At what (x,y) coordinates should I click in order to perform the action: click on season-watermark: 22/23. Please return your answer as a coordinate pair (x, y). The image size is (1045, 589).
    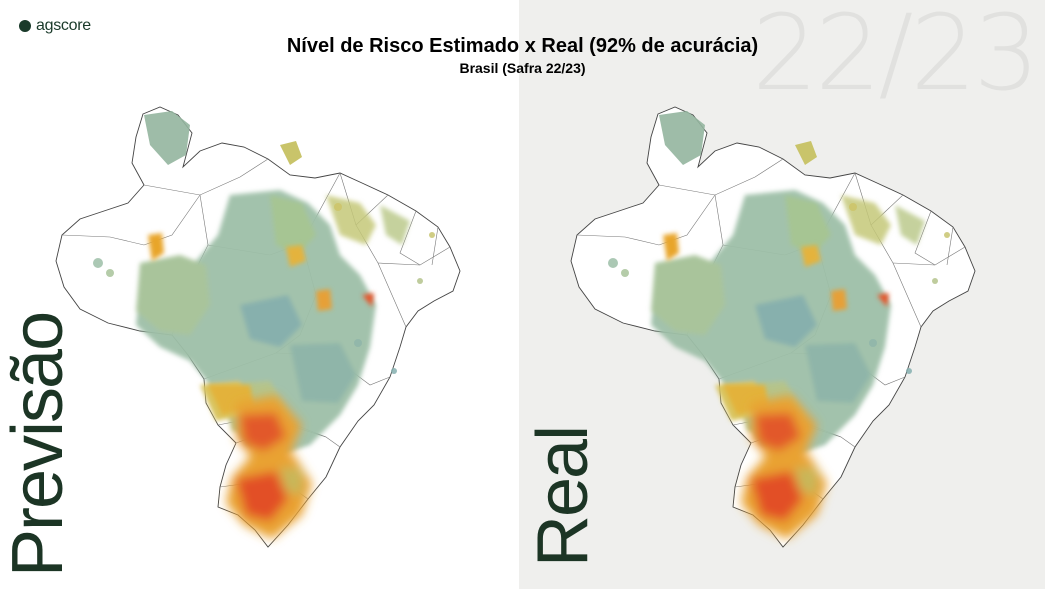
    Looking at the image, I should click on (896, 57).